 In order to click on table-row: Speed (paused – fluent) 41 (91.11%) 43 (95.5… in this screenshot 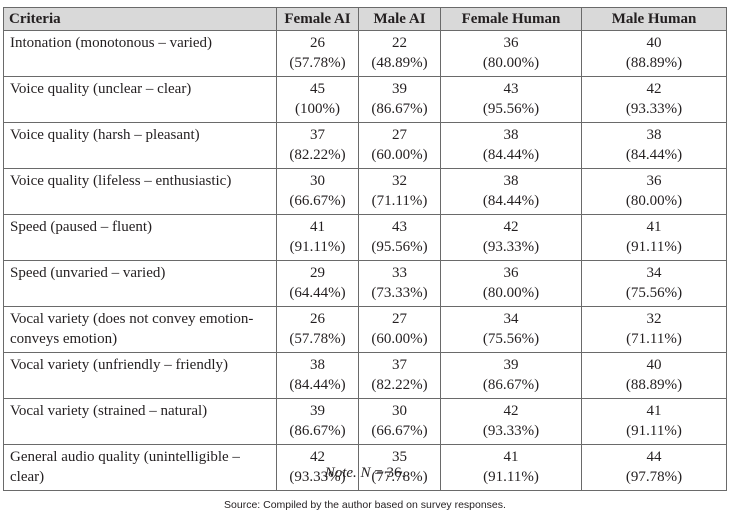, I will do `click(365, 237)`.